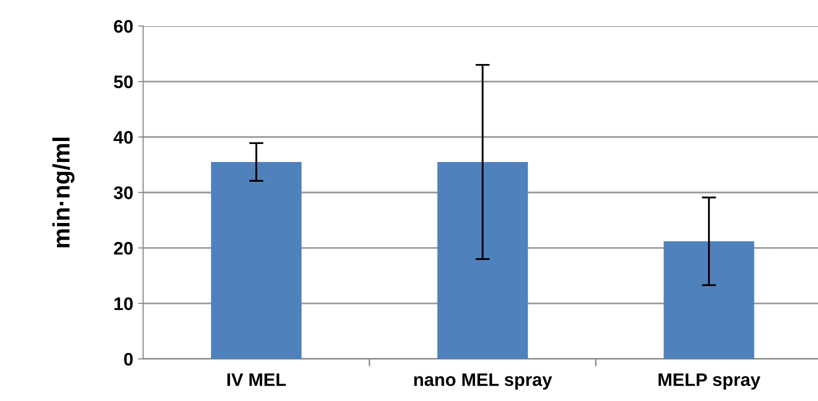 The image size is (818, 401). What do you see at coordinates (256, 379) in the screenshot?
I see `x-tick-label: IV MEL` at bounding box center [256, 379].